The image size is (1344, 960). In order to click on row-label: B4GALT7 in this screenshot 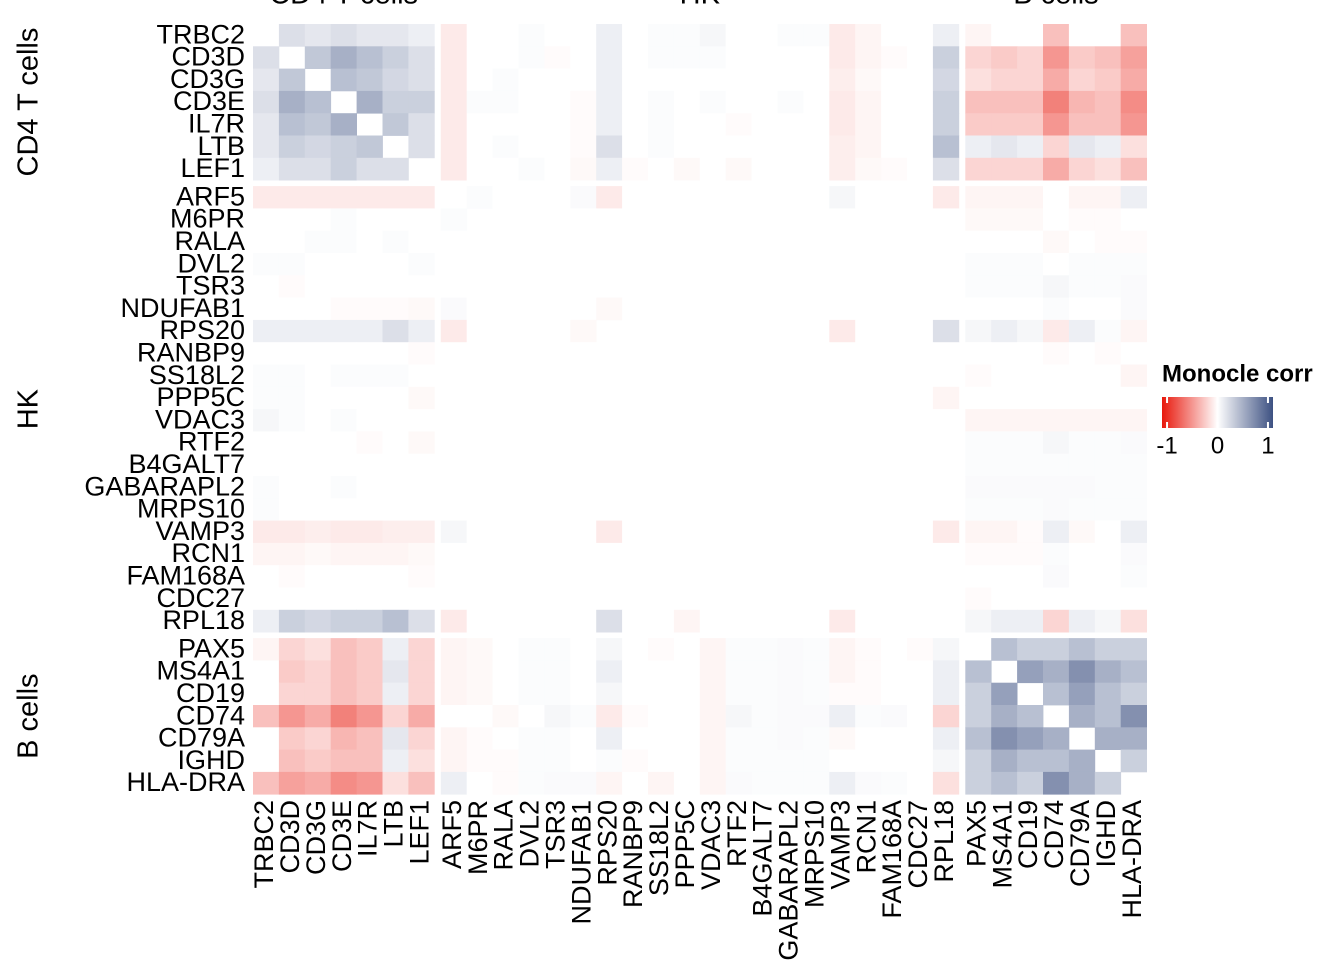, I will do `click(186, 464)`.